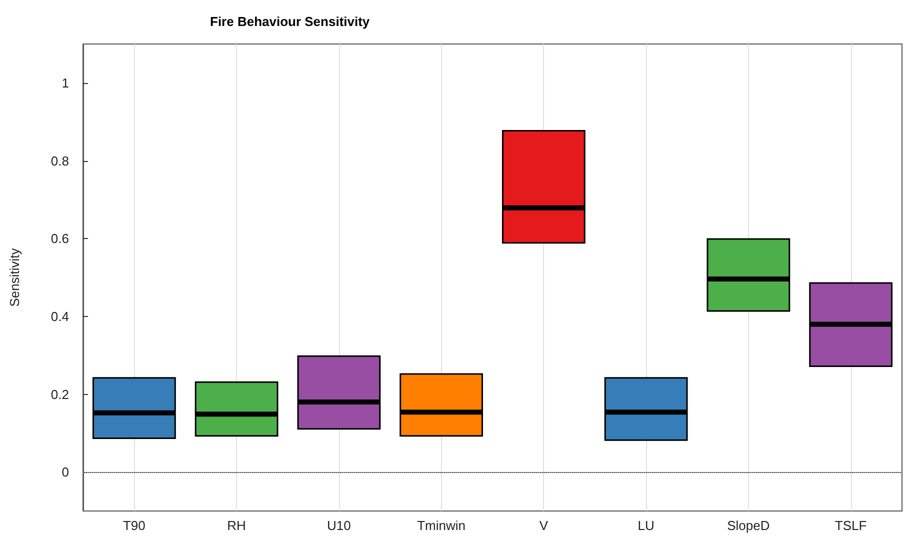 The image size is (904, 541). What do you see at coordinates (59, 160) in the screenshot?
I see `y-tick-label: 0.8` at bounding box center [59, 160].